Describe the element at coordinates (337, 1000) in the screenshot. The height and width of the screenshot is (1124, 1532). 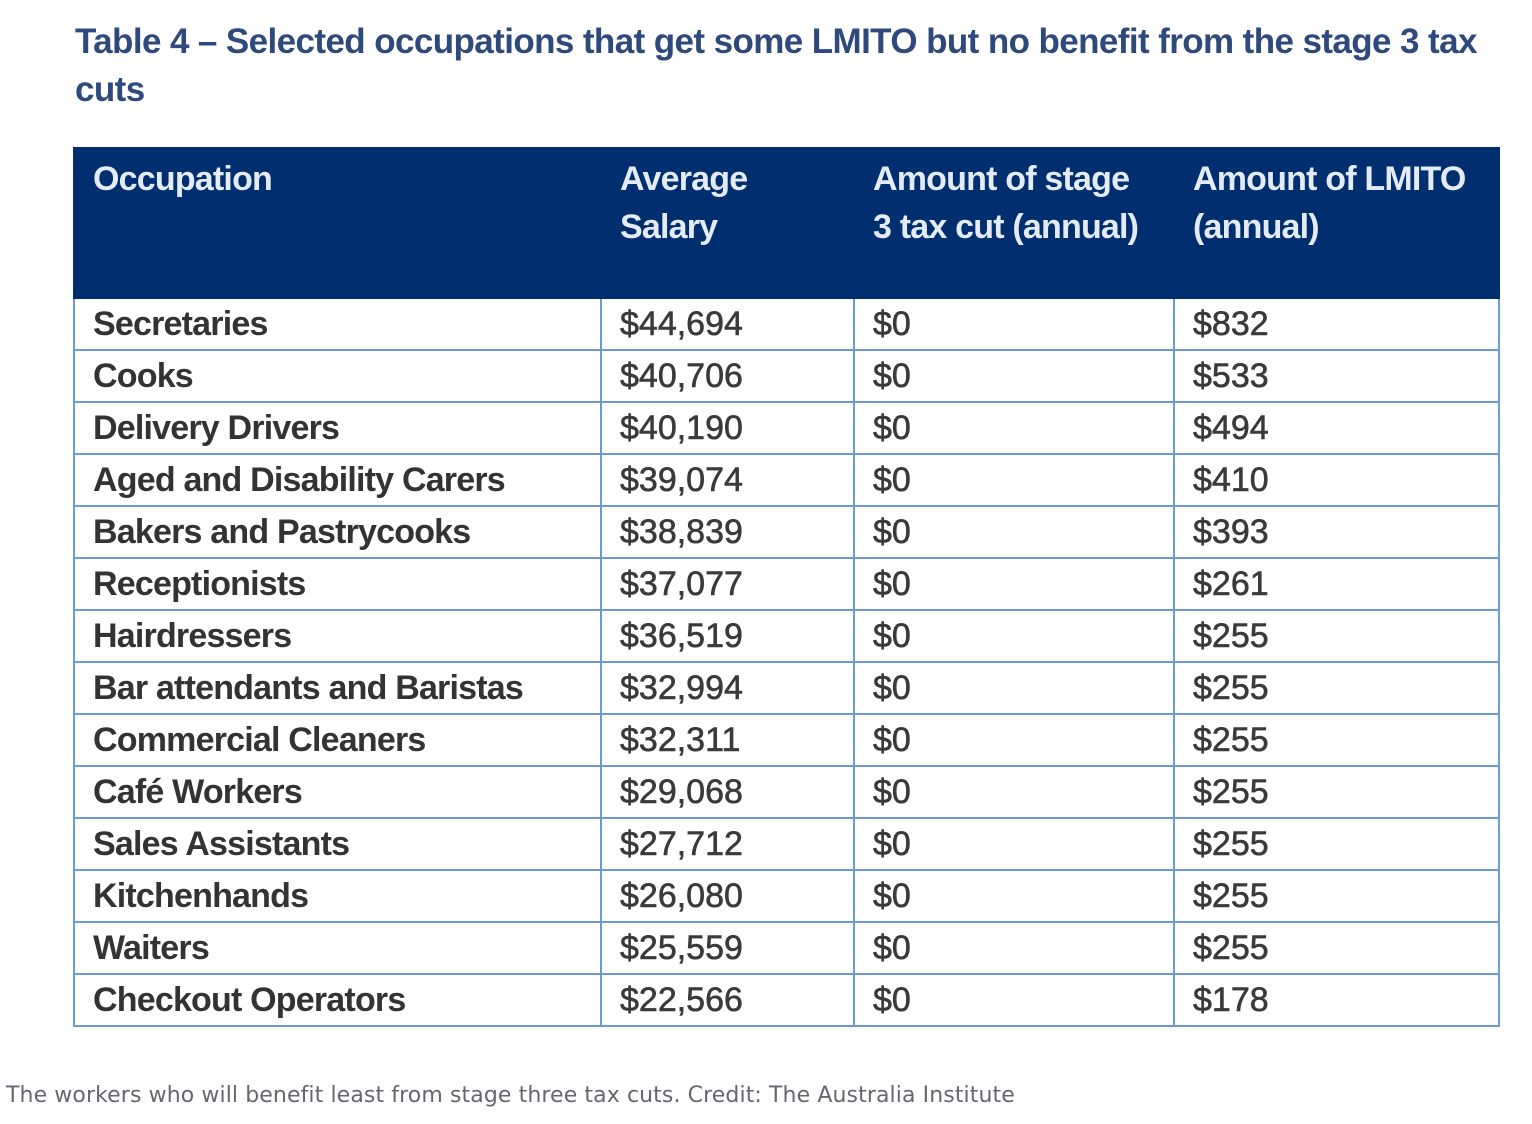
I see `occupation-cell: Checkout Operators` at that location.